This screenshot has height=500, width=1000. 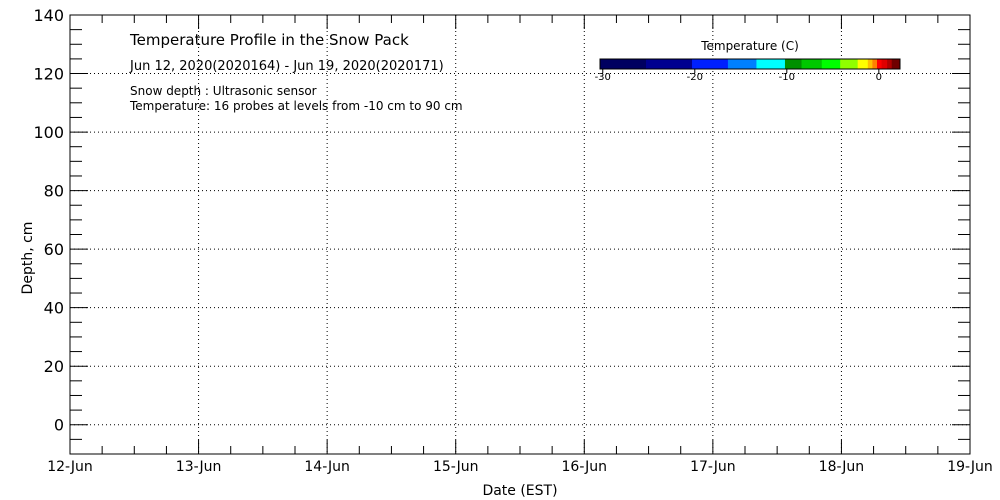 I want to click on y-tick-label: 60, so click(x=54, y=249).